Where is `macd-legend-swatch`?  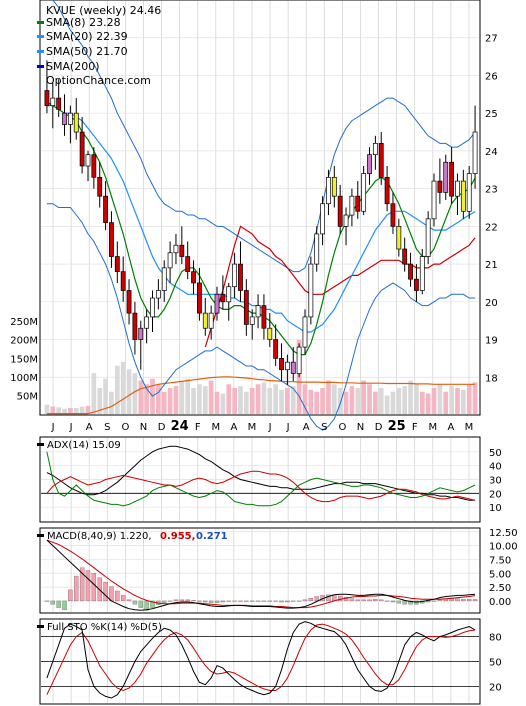
macd-legend-swatch is located at coordinates (40, 535).